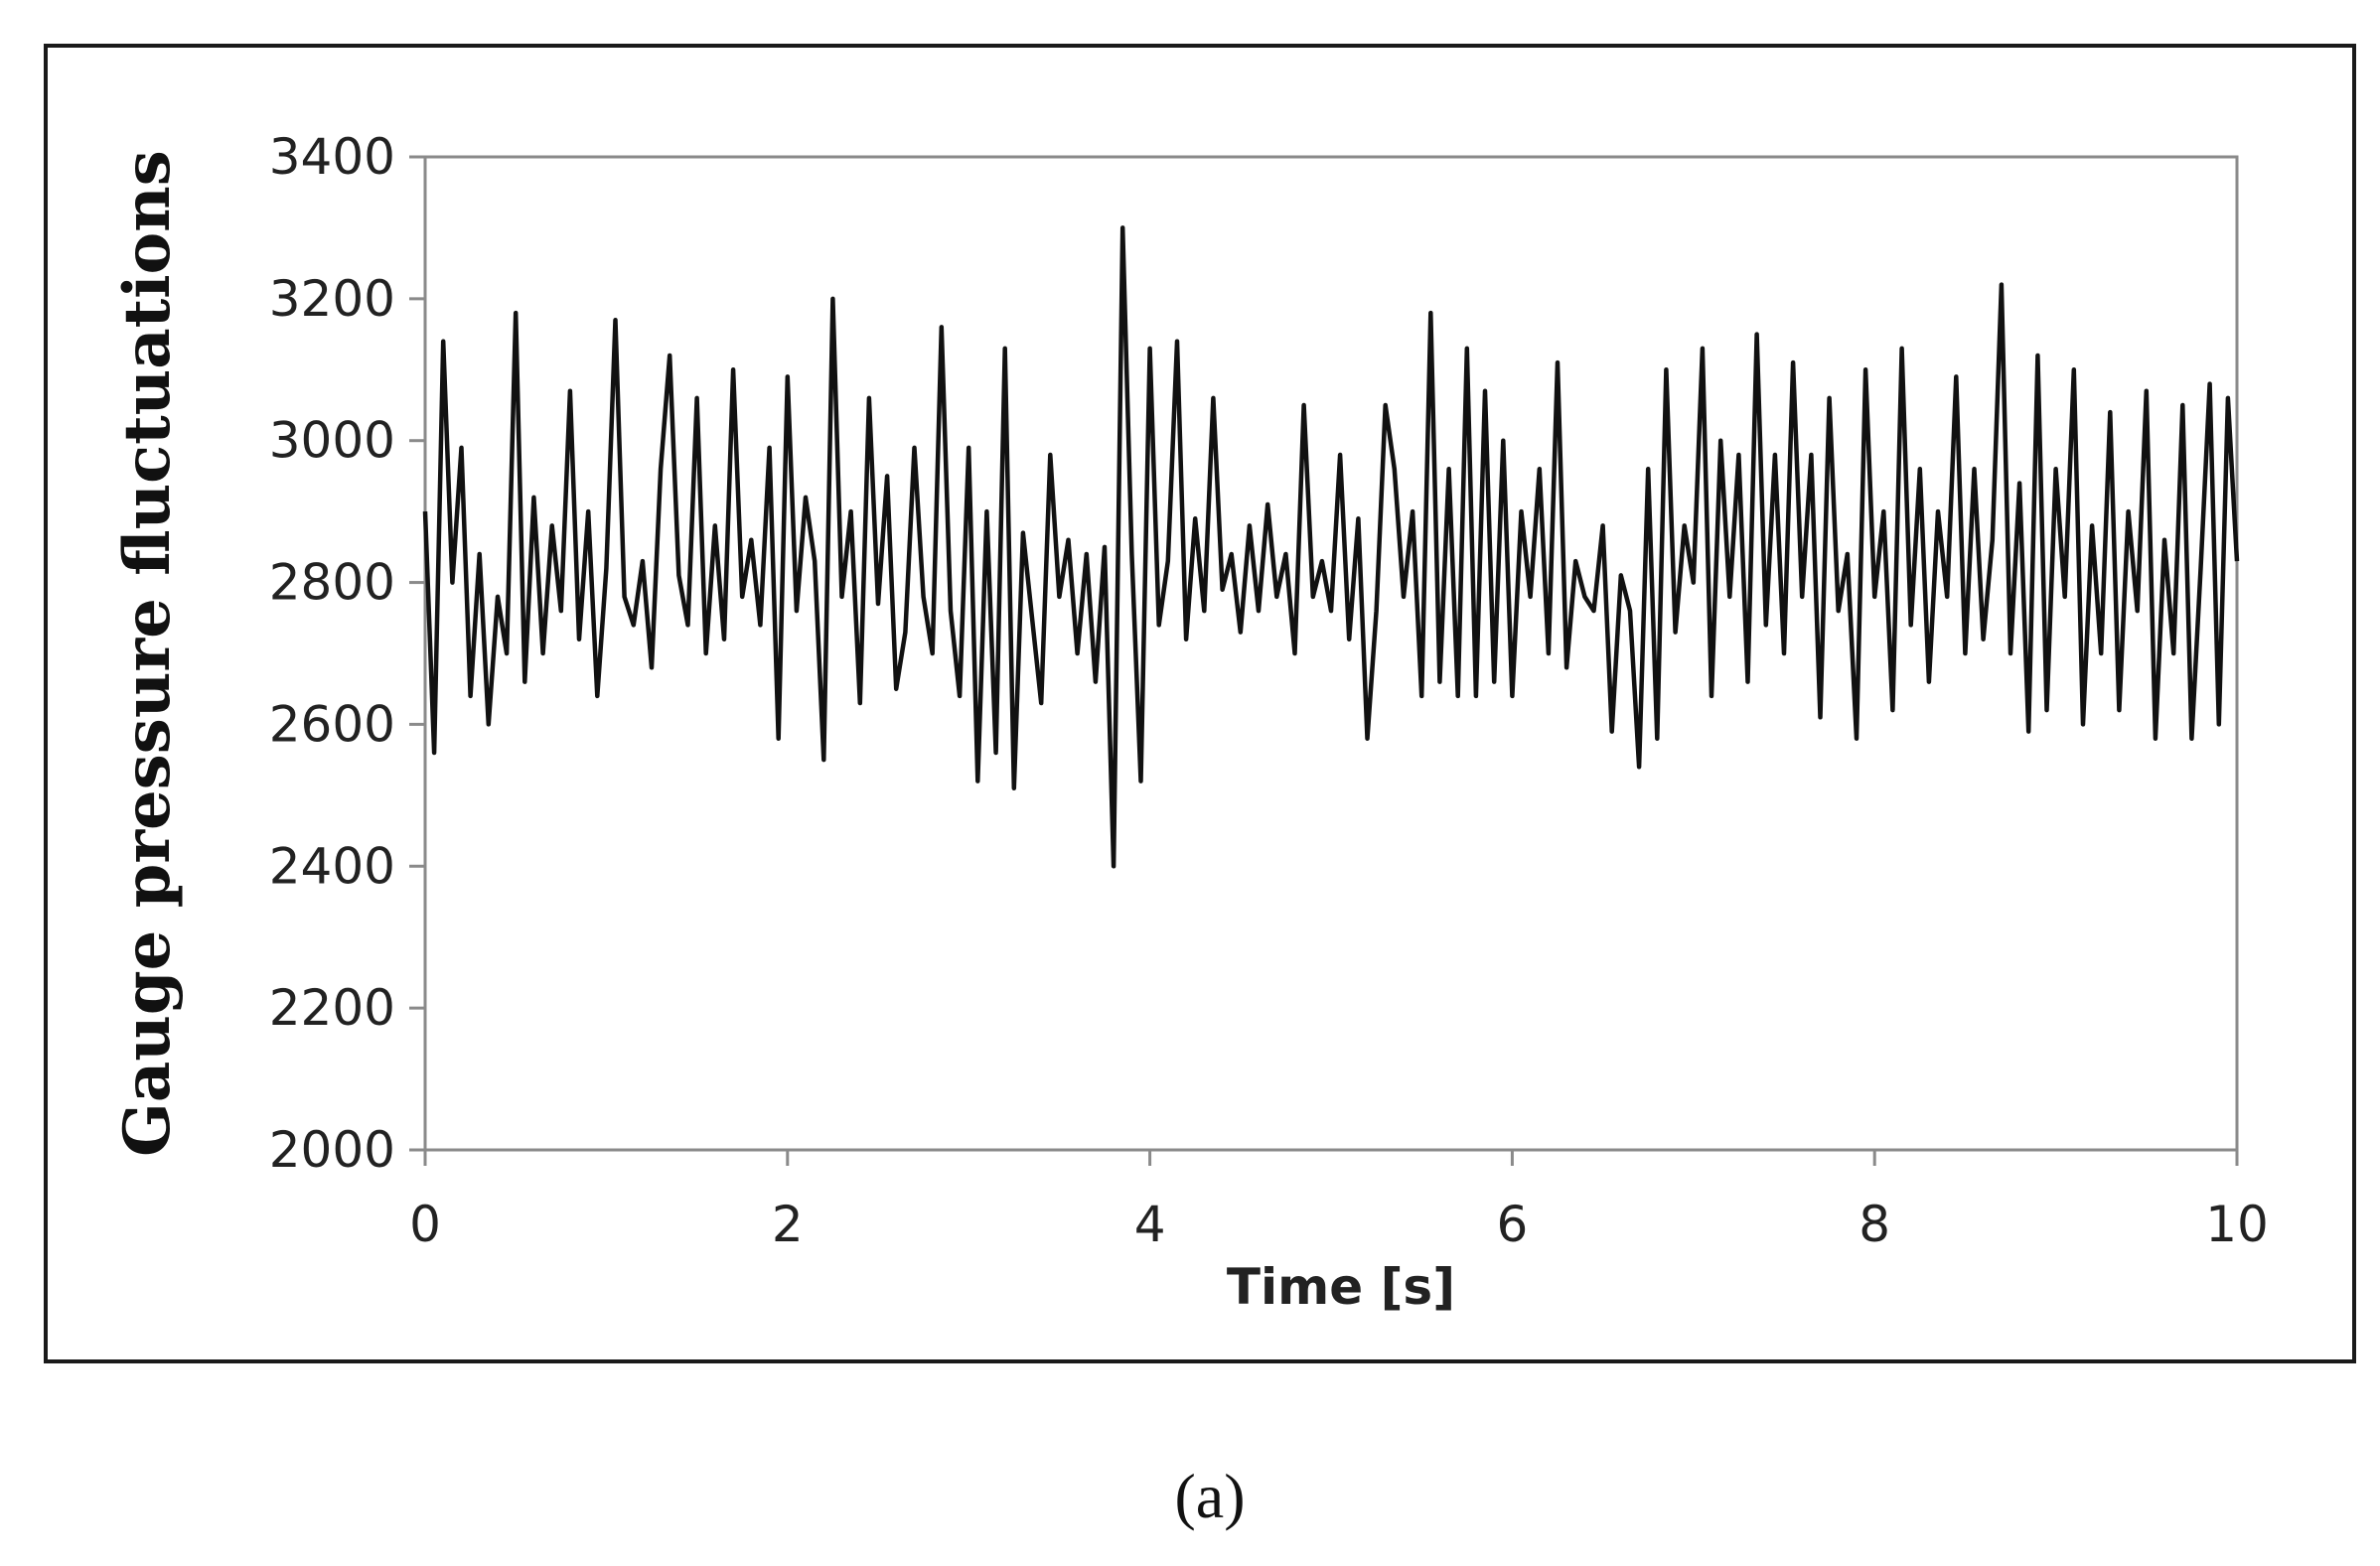 The image size is (2380, 1566). I want to click on x-tick-label: 2, so click(788, 1224).